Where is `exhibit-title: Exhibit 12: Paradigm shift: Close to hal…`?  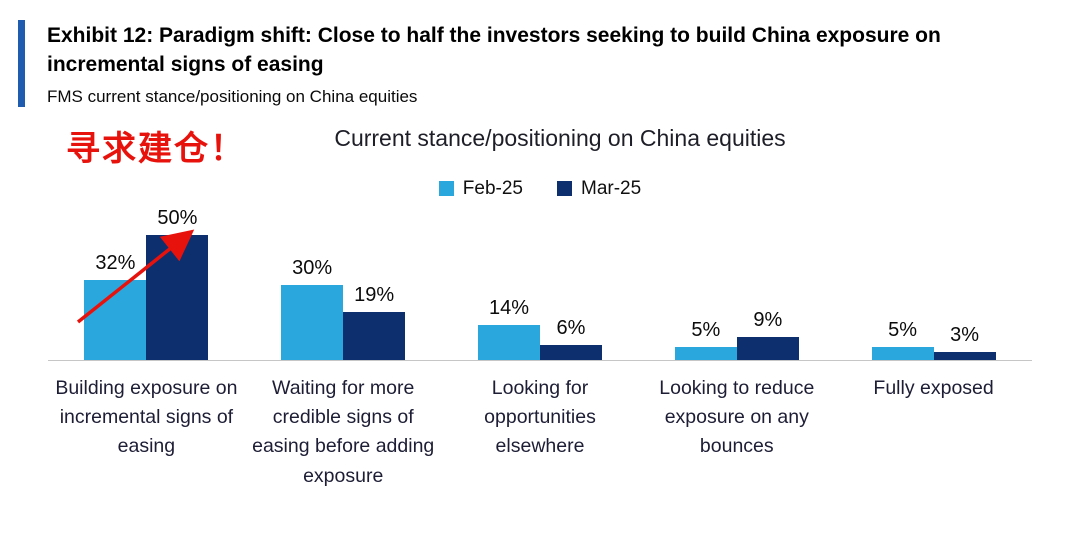 exhibit-title: Exhibit 12: Paradigm shift: Close to hal… is located at coordinates (494, 50).